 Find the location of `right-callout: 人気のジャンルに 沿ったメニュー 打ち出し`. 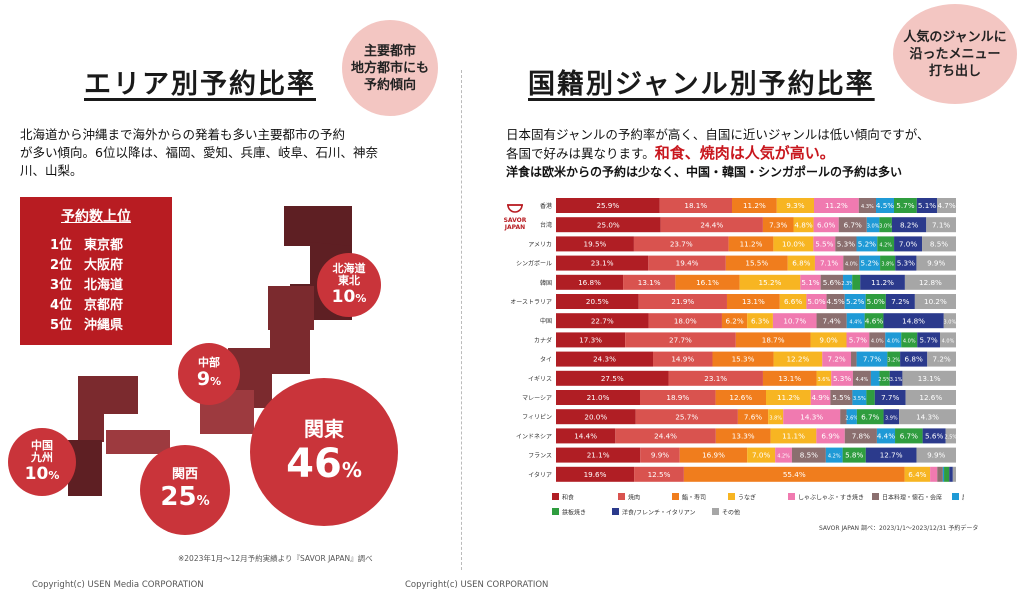

right-callout: 人気のジャンルに 沿ったメニュー 打ち出し is located at coordinates (955, 54).